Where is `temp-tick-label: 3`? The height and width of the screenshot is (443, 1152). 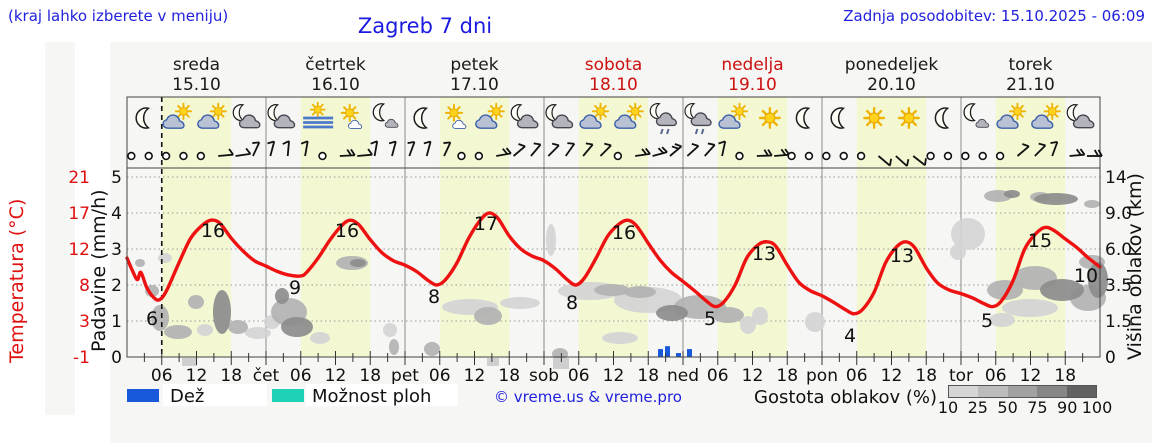
temp-tick-label: 3 is located at coordinates (84, 322).